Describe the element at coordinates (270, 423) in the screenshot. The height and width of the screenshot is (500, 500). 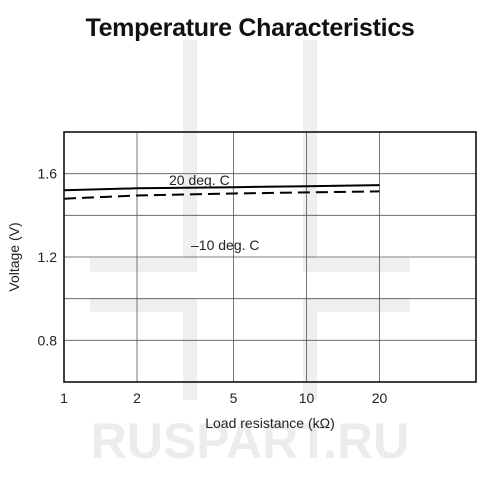
I see `x-axis-label: Load resistance (kΩ)` at that location.